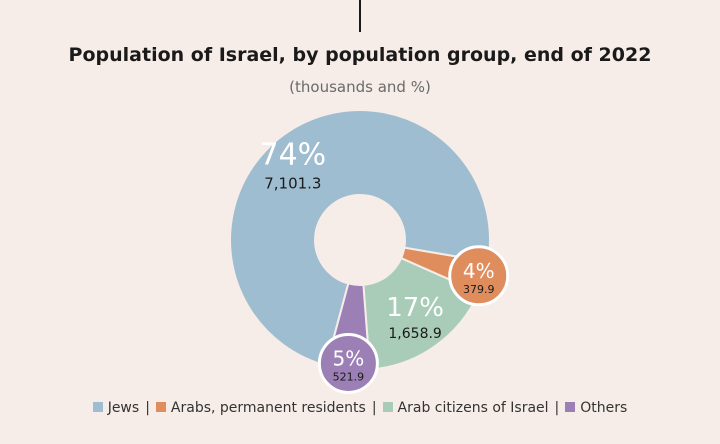  I want to click on legend-label-arab-citizens: Arab citizens of Israel, so click(473, 408).